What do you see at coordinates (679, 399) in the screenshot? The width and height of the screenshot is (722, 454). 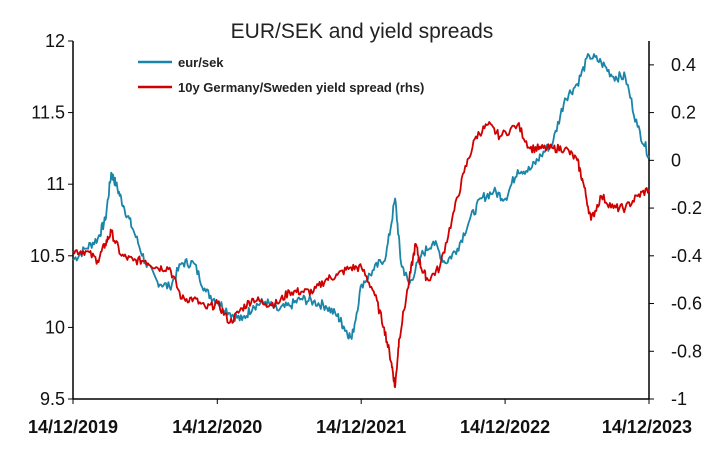 I see `right-axis-tick-label: -1` at bounding box center [679, 399].